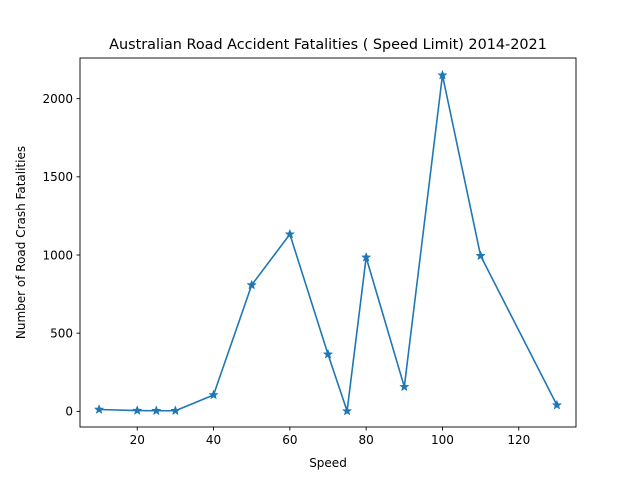 Image resolution: width=640 pixels, height=480 pixels. I want to click on x-tick-label: 120, so click(518, 440).